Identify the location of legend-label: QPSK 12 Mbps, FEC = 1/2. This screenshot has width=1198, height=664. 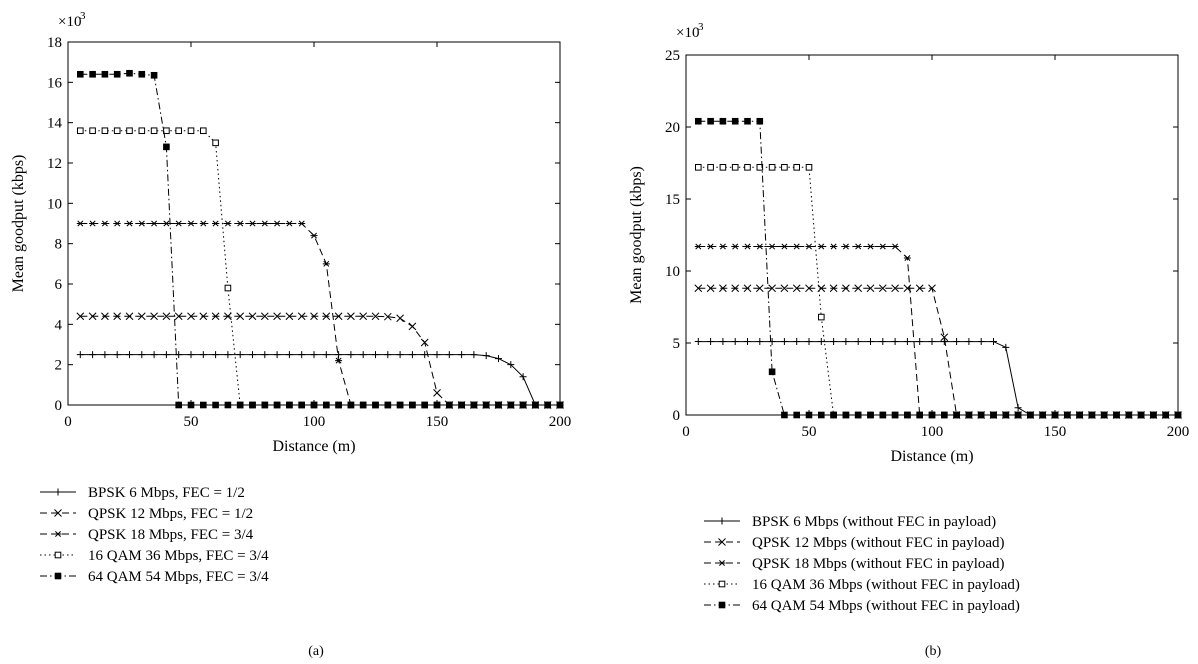
(170, 514).